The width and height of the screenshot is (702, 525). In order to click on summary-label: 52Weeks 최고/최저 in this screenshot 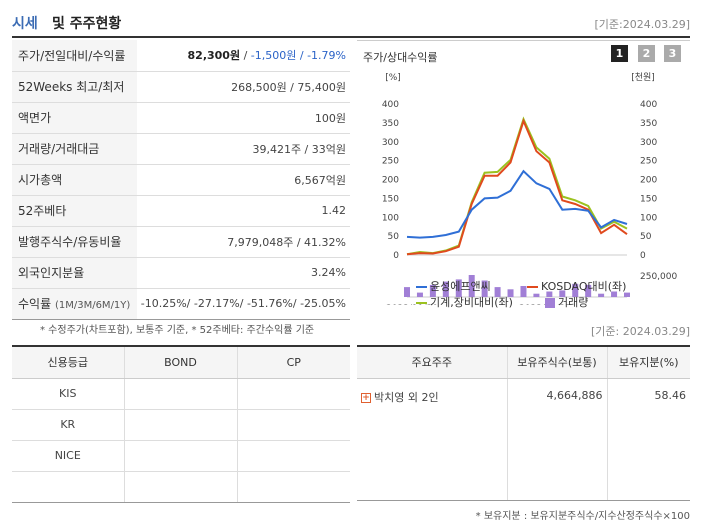, I will do `click(74, 87)`.